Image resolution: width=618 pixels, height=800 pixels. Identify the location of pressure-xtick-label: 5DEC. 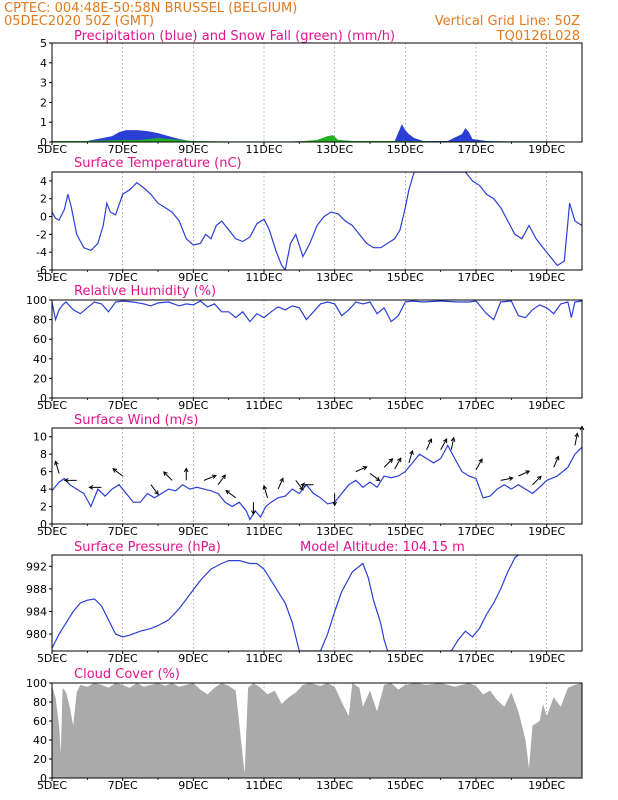
(52, 658).